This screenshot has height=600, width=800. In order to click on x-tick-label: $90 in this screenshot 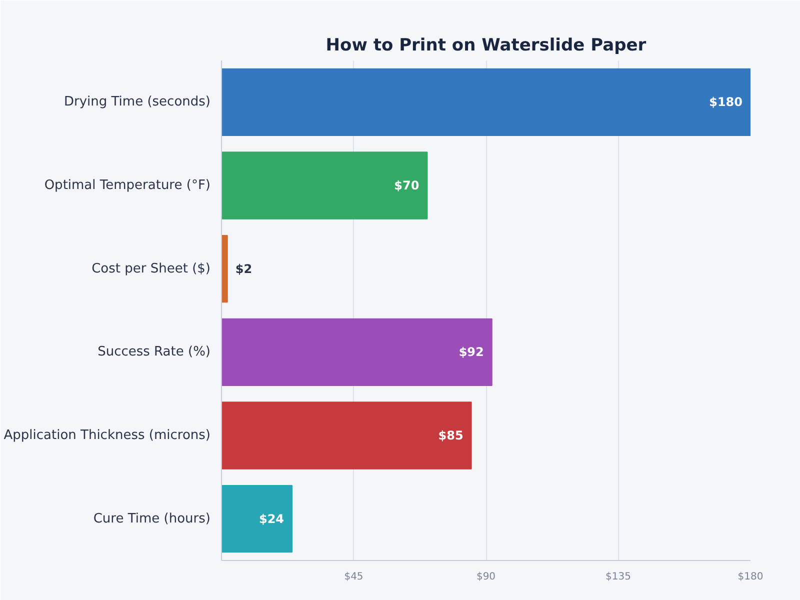, I will do `click(486, 577)`.